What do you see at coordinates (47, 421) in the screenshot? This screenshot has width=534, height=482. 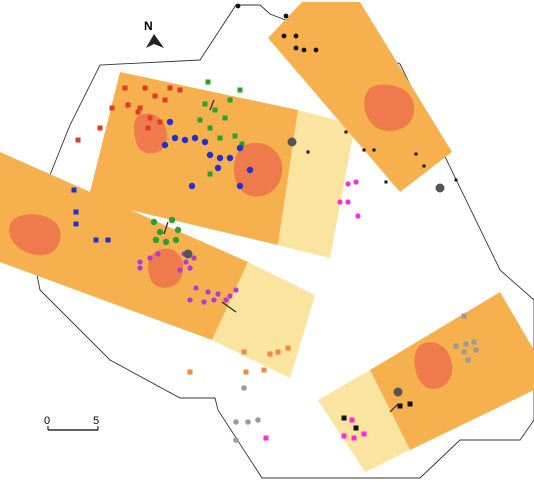 I see `scale-label-start: 0` at bounding box center [47, 421].